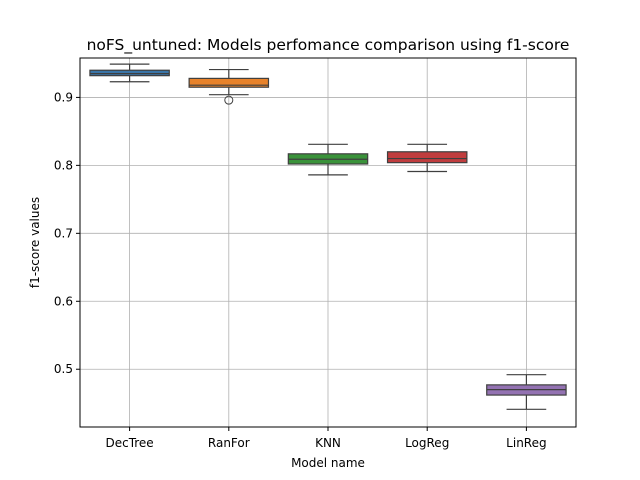  I want to click on y-axis-label: f1-score values, so click(35, 242).